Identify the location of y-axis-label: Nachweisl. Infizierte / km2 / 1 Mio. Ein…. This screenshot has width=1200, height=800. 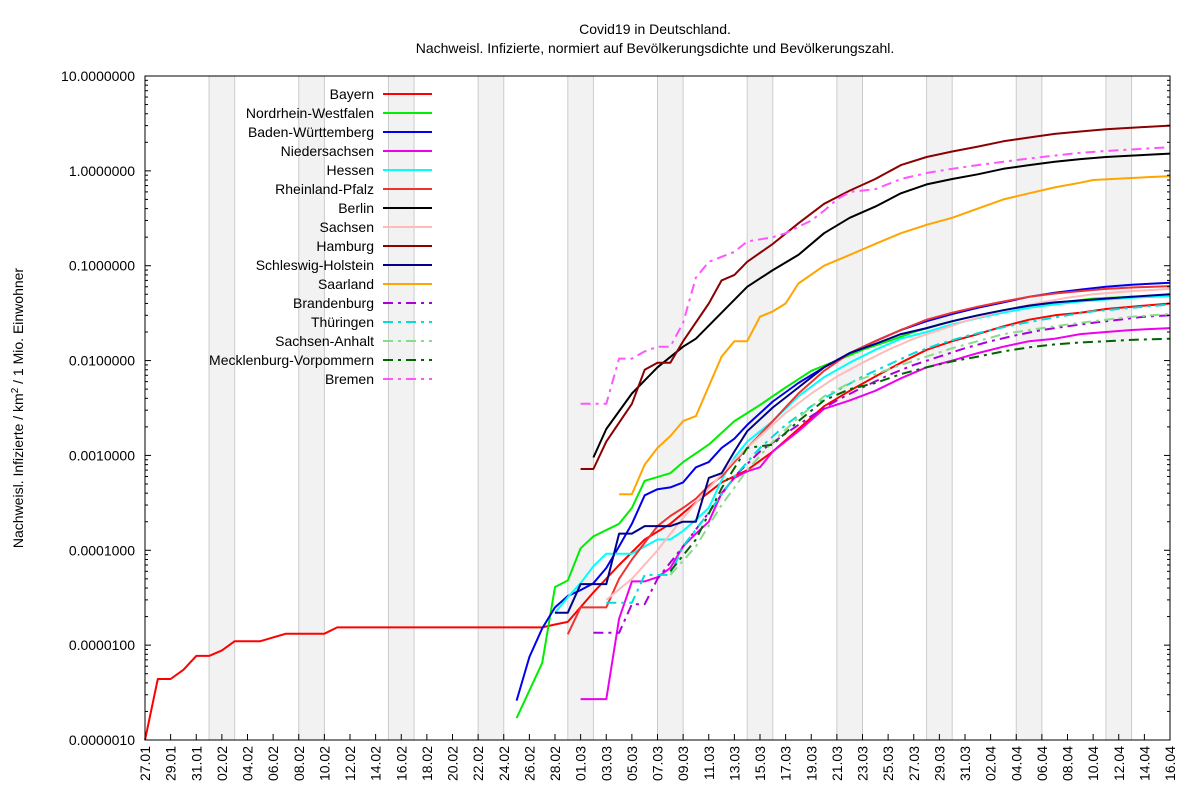
(18, 408).